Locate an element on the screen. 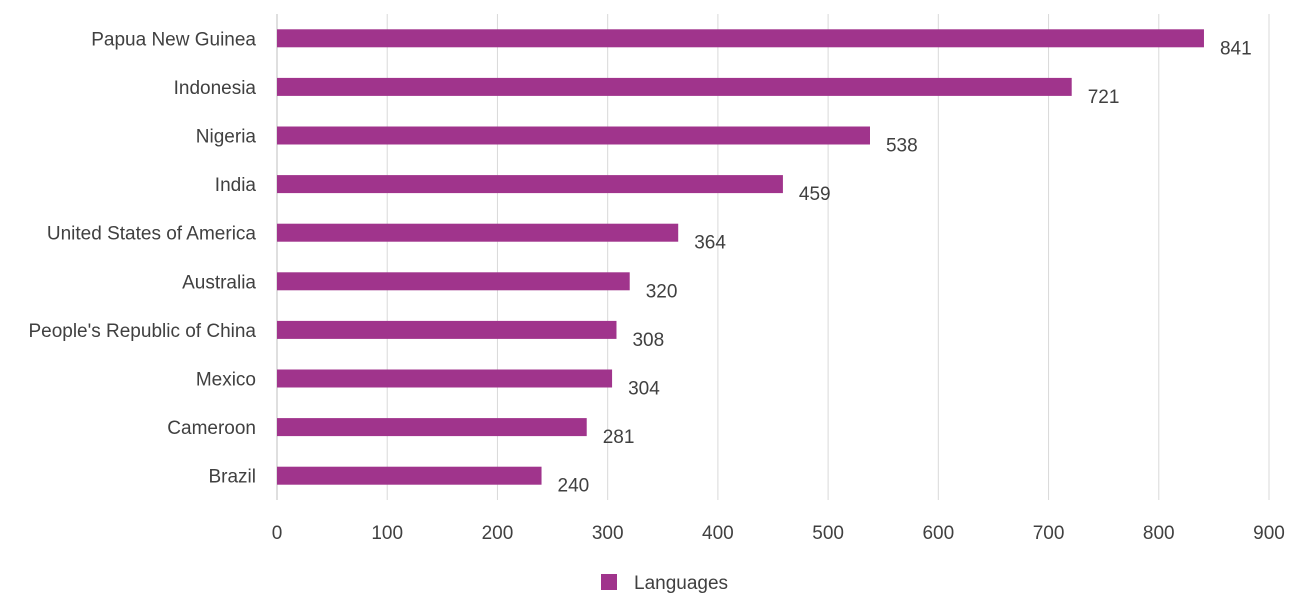 This screenshot has height=595, width=1299. data-label: 281 is located at coordinates (619, 437).